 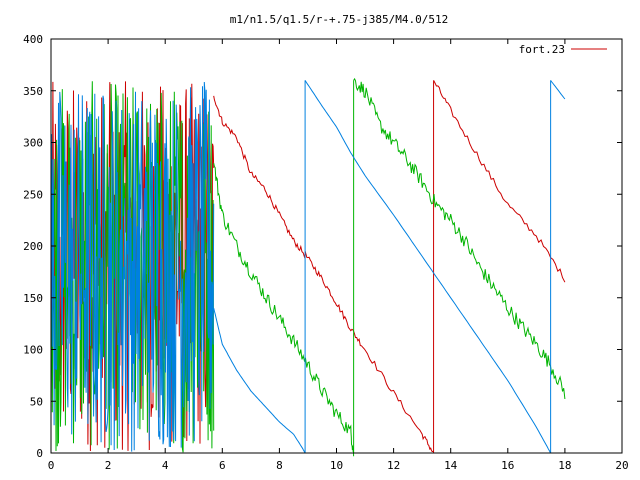 What do you see at coordinates (339, 19) in the screenshot?
I see `chart-title: m1/n1.5/q1.5/r-+.75-j385/M4.0/512` at bounding box center [339, 19].